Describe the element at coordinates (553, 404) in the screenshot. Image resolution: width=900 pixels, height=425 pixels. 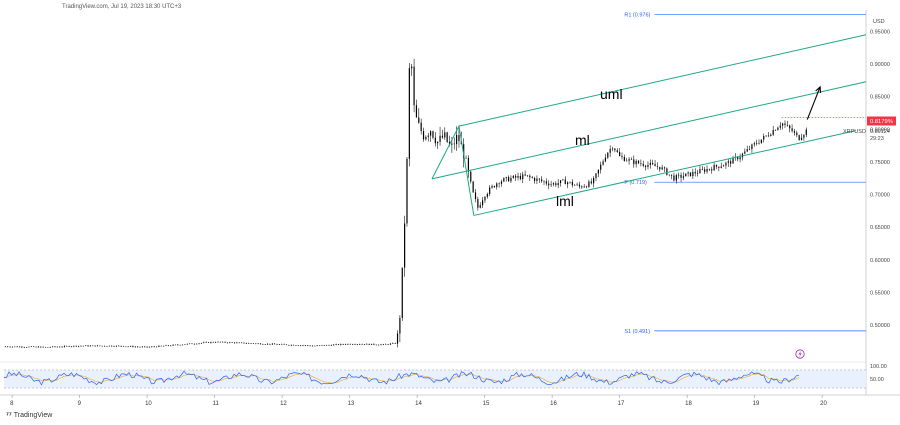
I see `time-tick-8: 16` at that location.